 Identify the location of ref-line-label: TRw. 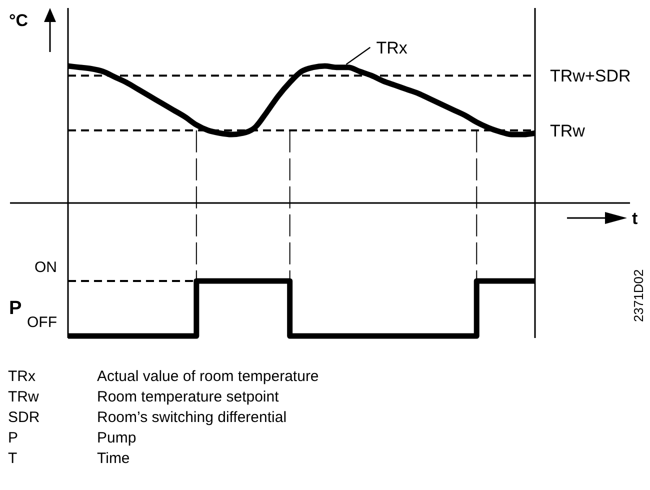
(568, 130).